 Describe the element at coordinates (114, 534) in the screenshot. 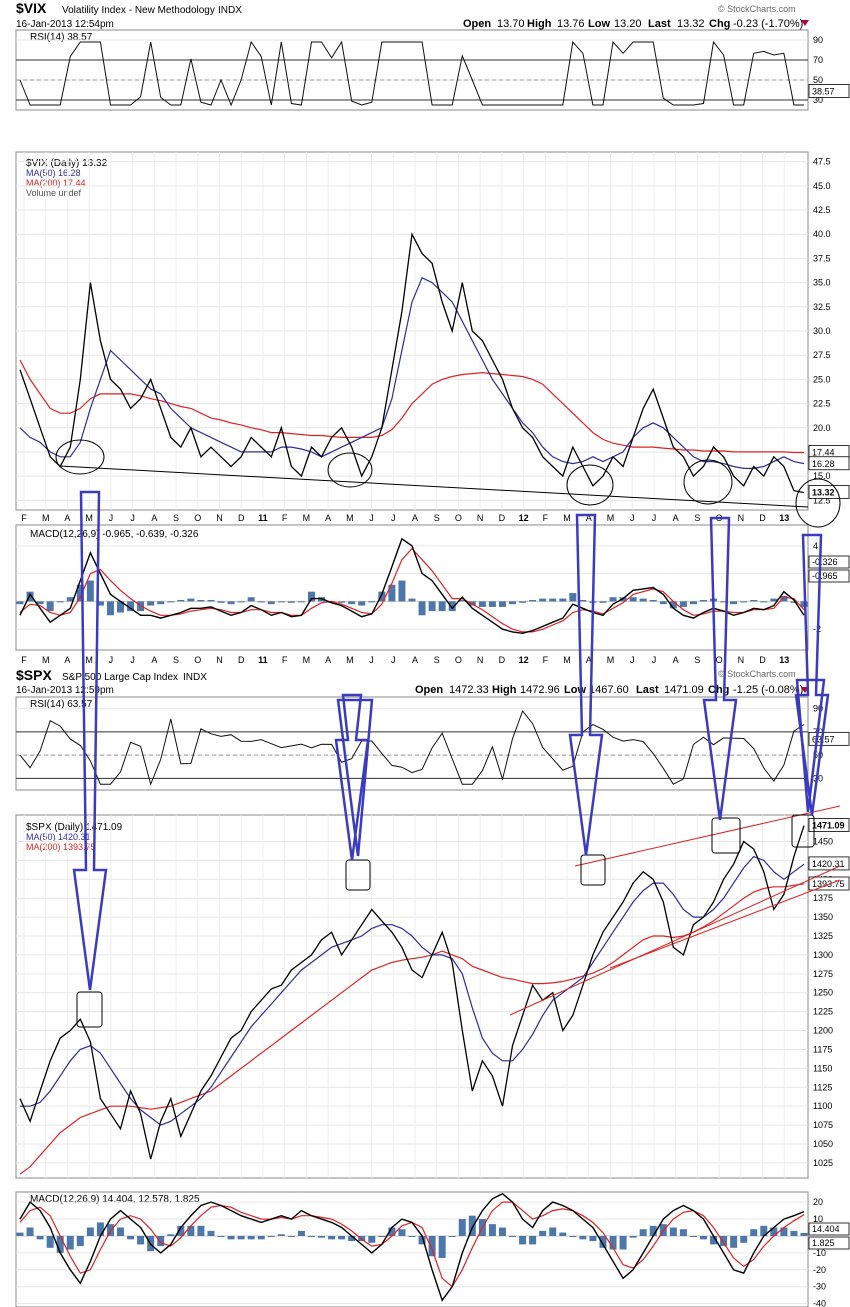

I see `vix-macd-legend: MACD(12,26,9) -0.965, -0.639, -0.326` at that location.